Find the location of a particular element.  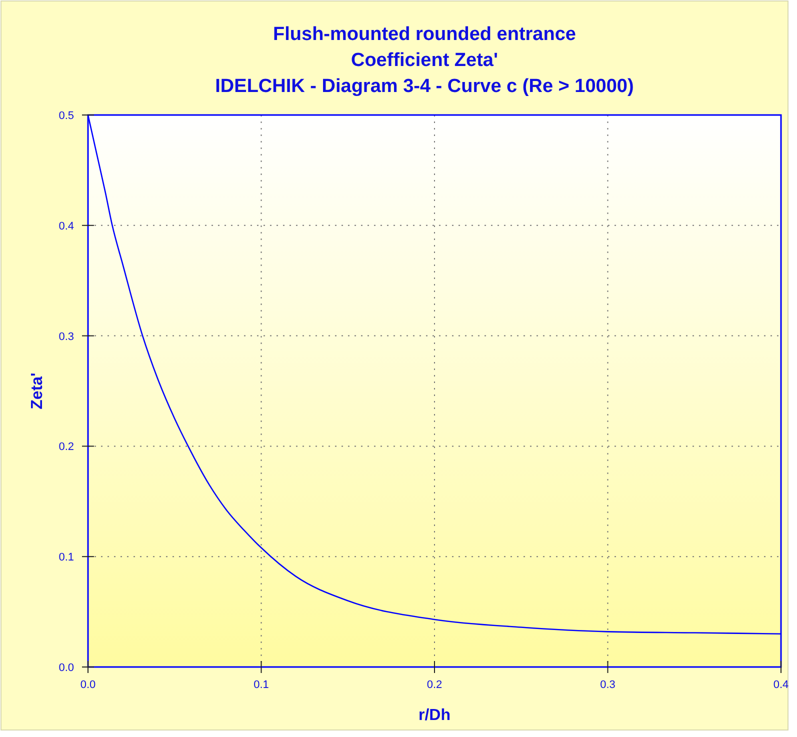

x-tick-label: 0.0 is located at coordinates (88, 685).